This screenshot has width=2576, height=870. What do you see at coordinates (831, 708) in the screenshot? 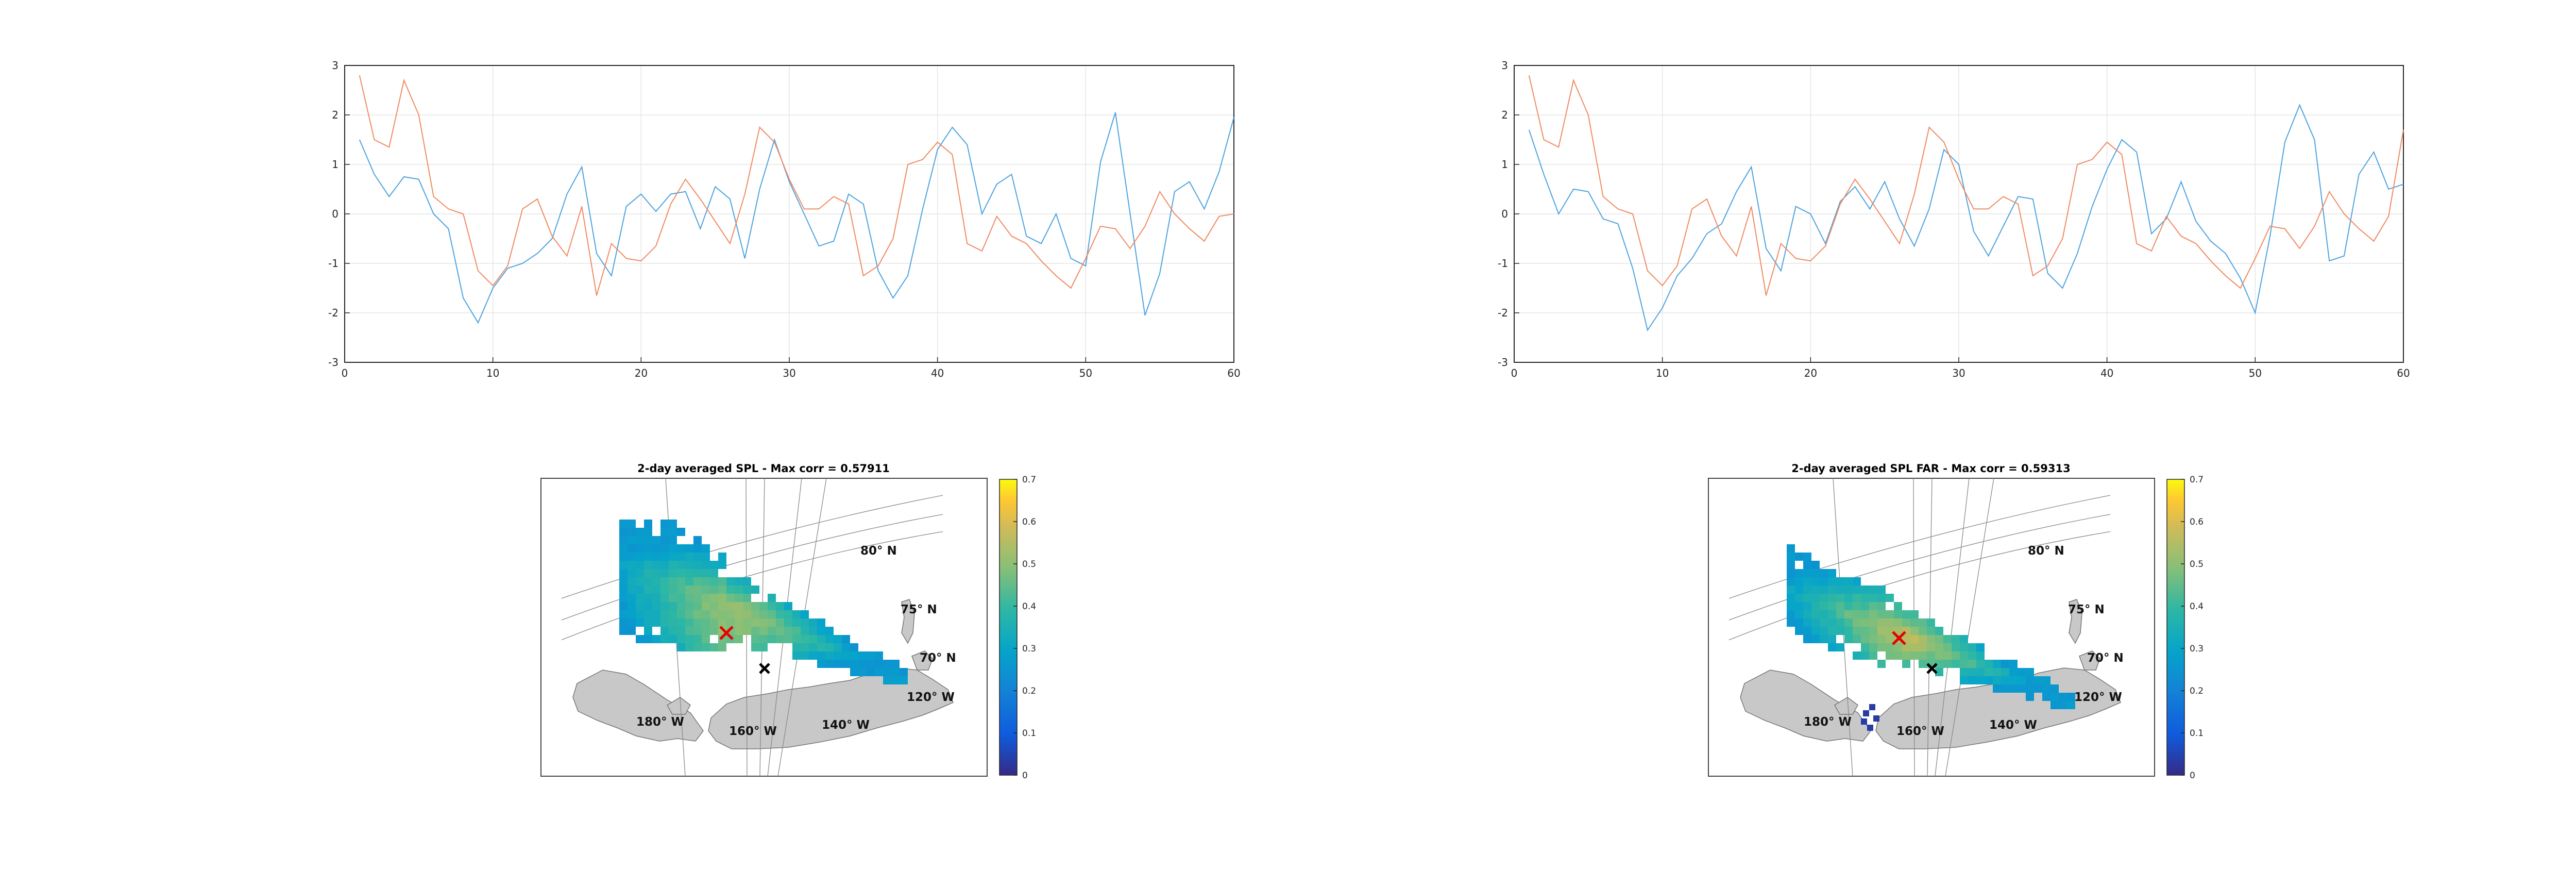
I see `land-alaska-canada` at bounding box center [831, 708].